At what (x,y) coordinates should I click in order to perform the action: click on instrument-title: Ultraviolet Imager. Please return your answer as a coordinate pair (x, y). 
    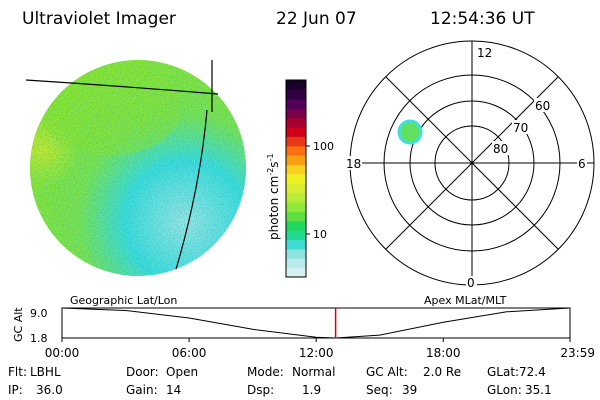
    Looking at the image, I should click on (99, 19).